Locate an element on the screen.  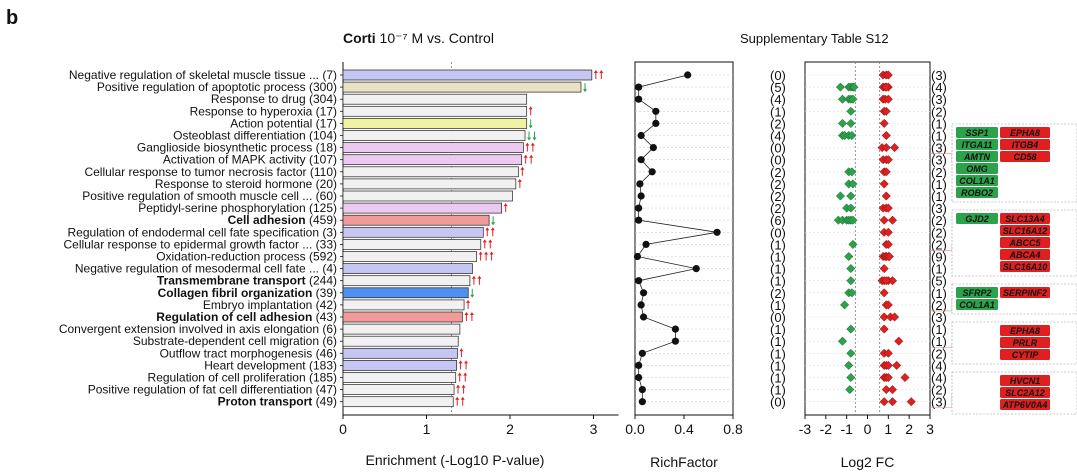
go-term-count: (47) is located at coordinates (324, 390).